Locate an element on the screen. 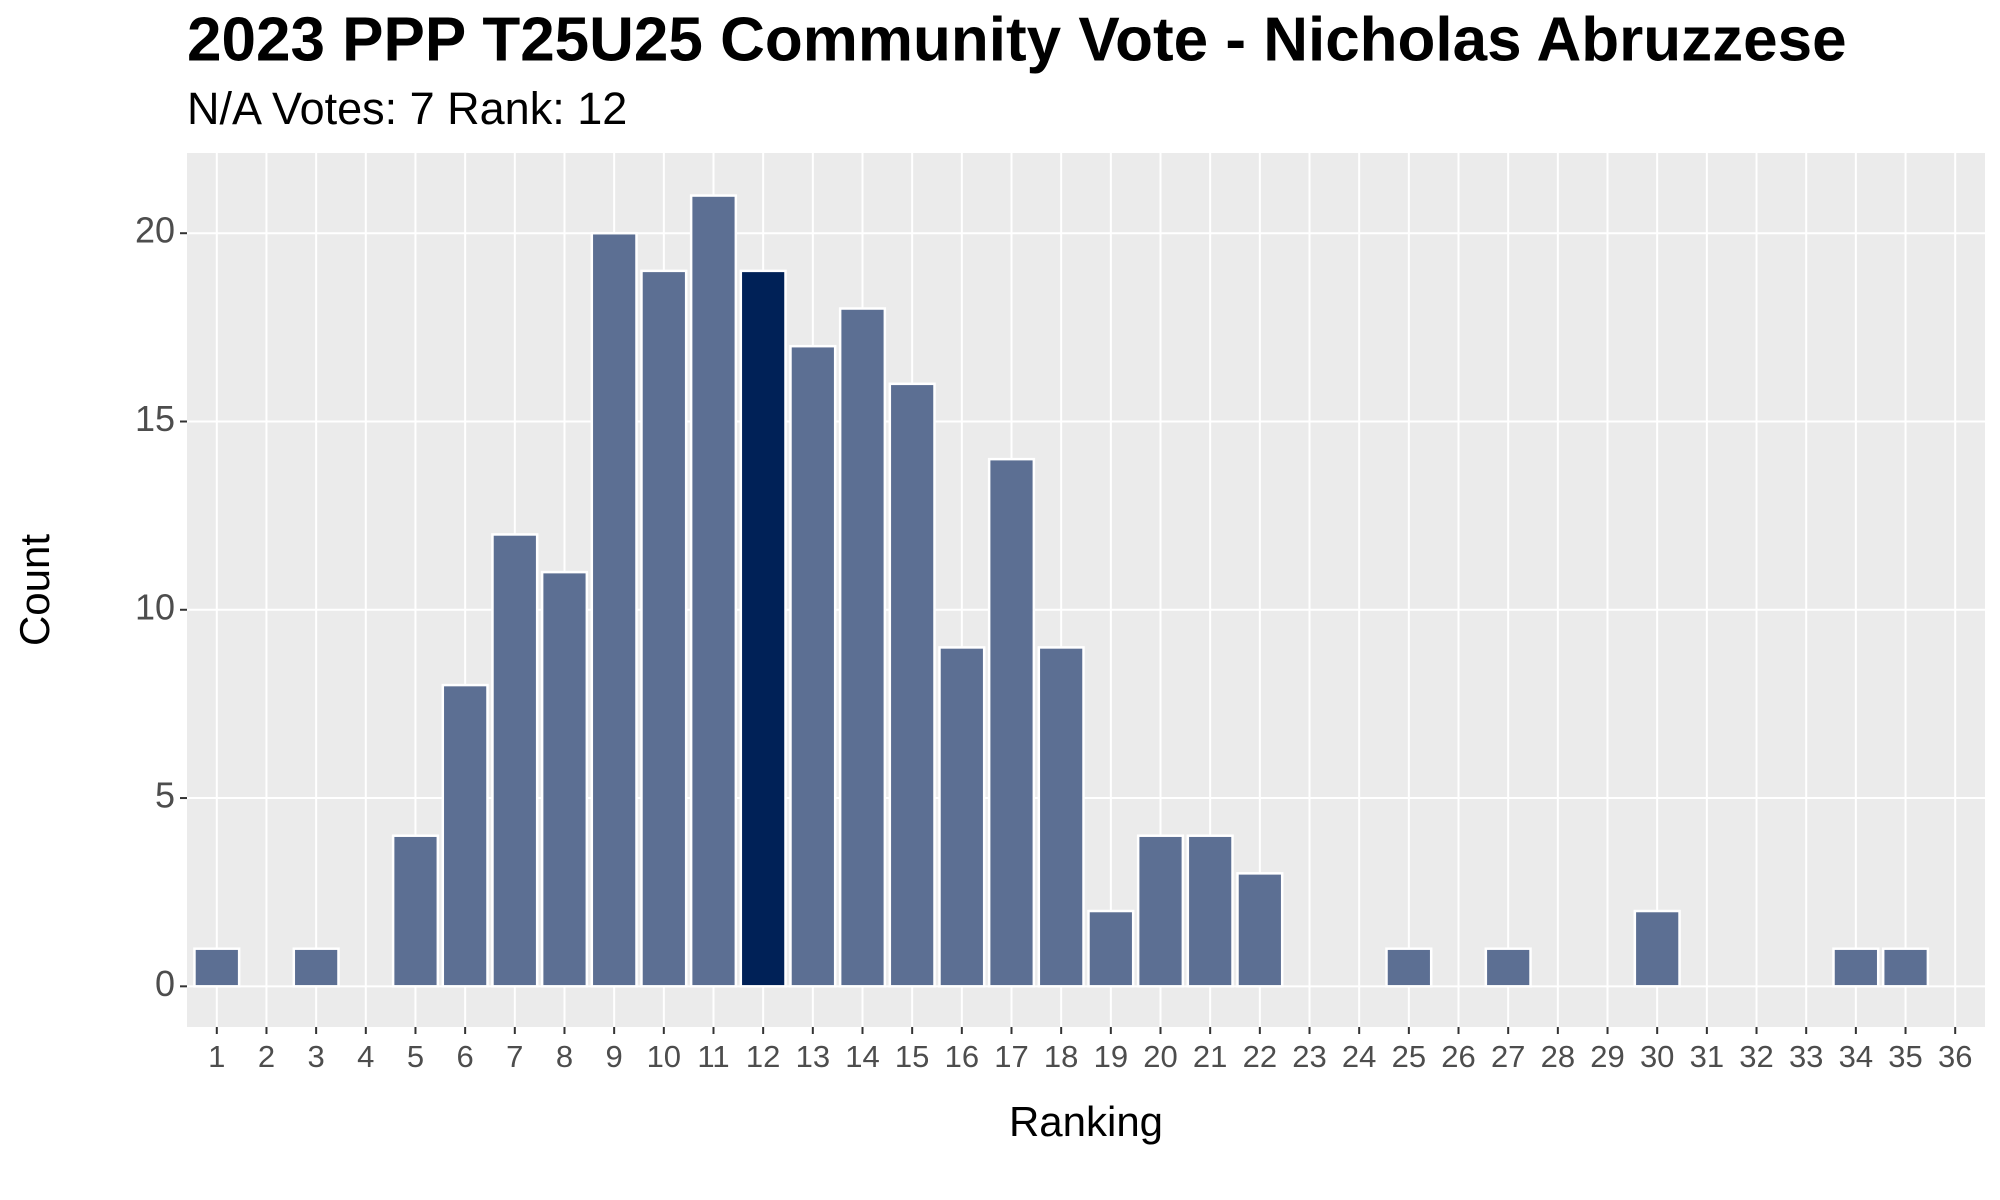 Image resolution: width=2000 pixels, height=1200 pixels. x-tick-label: 6 is located at coordinates (465, 1056).